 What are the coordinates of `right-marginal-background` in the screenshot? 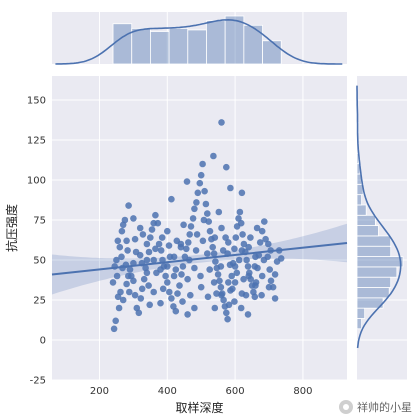 It's located at (382, 228).